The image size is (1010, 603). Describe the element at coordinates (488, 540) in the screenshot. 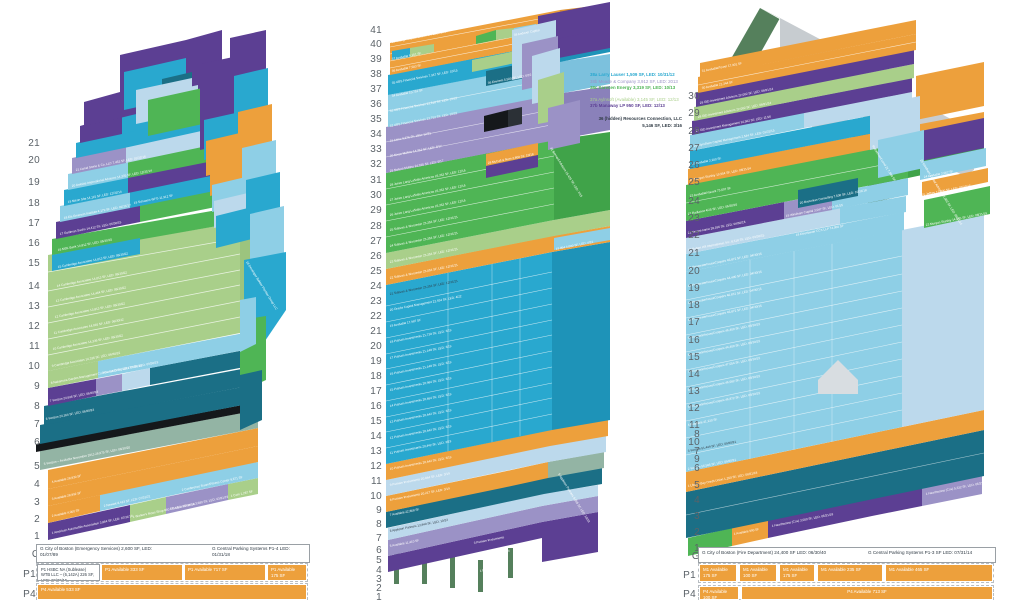

I see `floor-label: 3 Putnam Investments` at that location.